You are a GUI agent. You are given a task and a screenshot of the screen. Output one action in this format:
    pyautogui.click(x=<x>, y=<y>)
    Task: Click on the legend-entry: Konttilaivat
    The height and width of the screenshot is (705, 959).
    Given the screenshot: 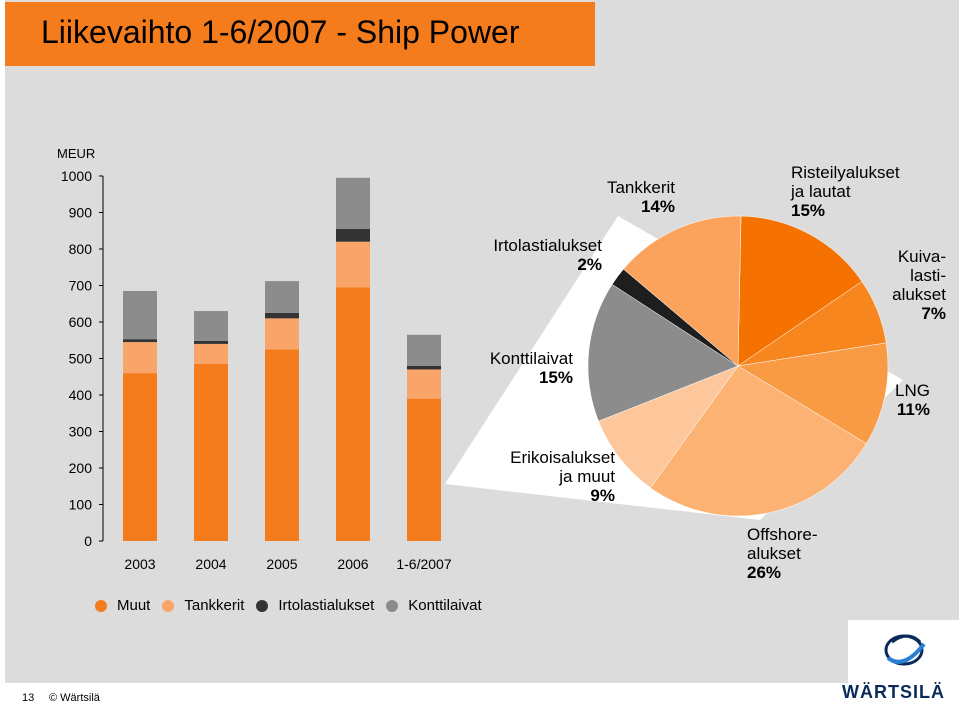 What is the action you would take?
    pyautogui.click(x=434, y=605)
    